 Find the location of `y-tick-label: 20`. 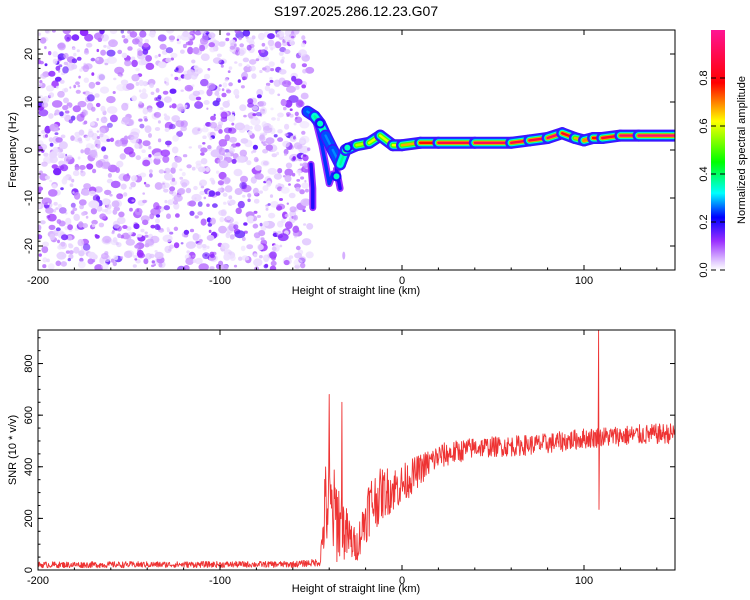

y-tick-label: 20 is located at coordinates (29, 54).